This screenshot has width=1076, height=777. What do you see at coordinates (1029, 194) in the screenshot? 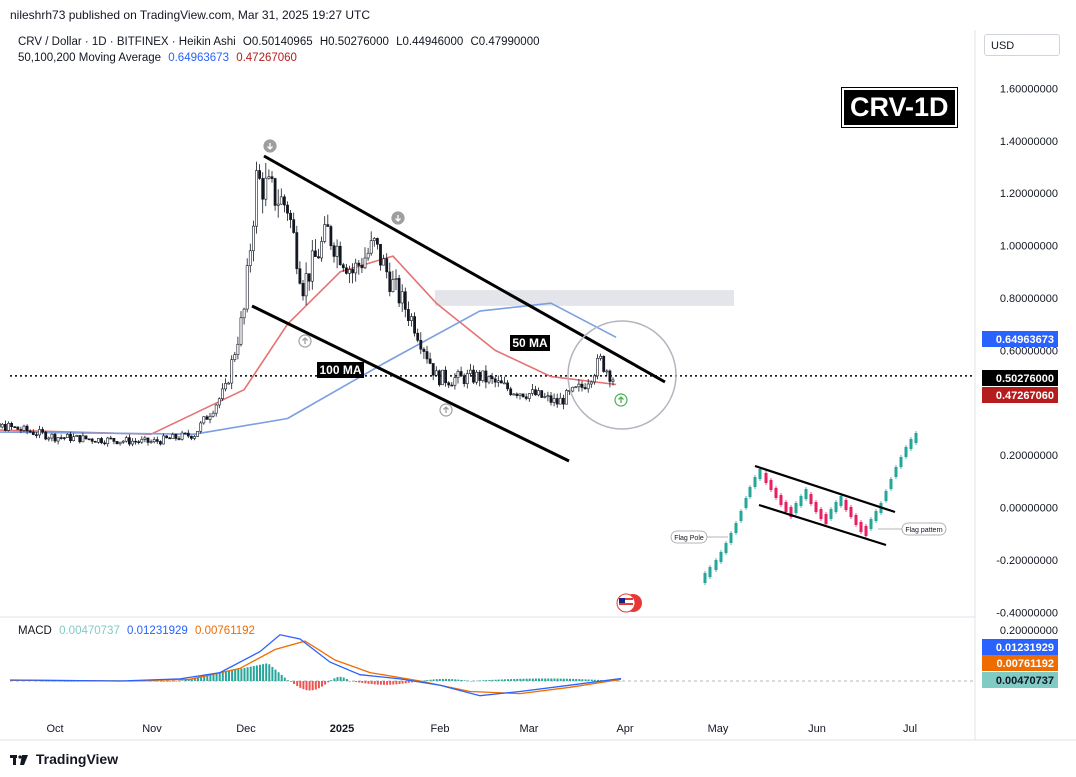
I see `price-tick-label: 1.20000000` at bounding box center [1029, 194].